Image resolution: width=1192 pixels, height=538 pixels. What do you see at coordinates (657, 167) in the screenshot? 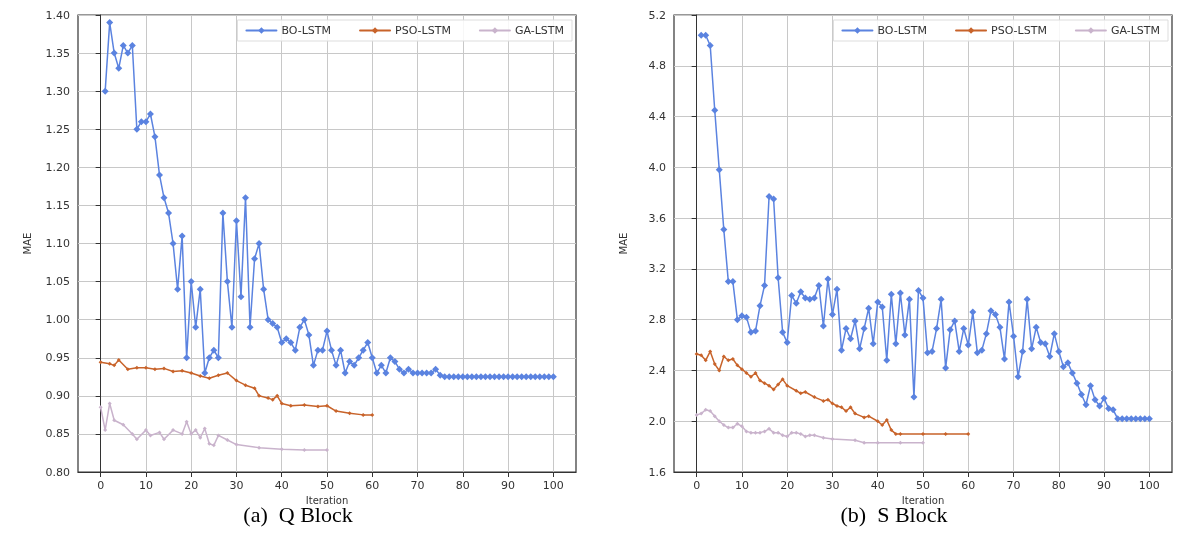
I see `y-tick-label: 4.0` at bounding box center [657, 167].